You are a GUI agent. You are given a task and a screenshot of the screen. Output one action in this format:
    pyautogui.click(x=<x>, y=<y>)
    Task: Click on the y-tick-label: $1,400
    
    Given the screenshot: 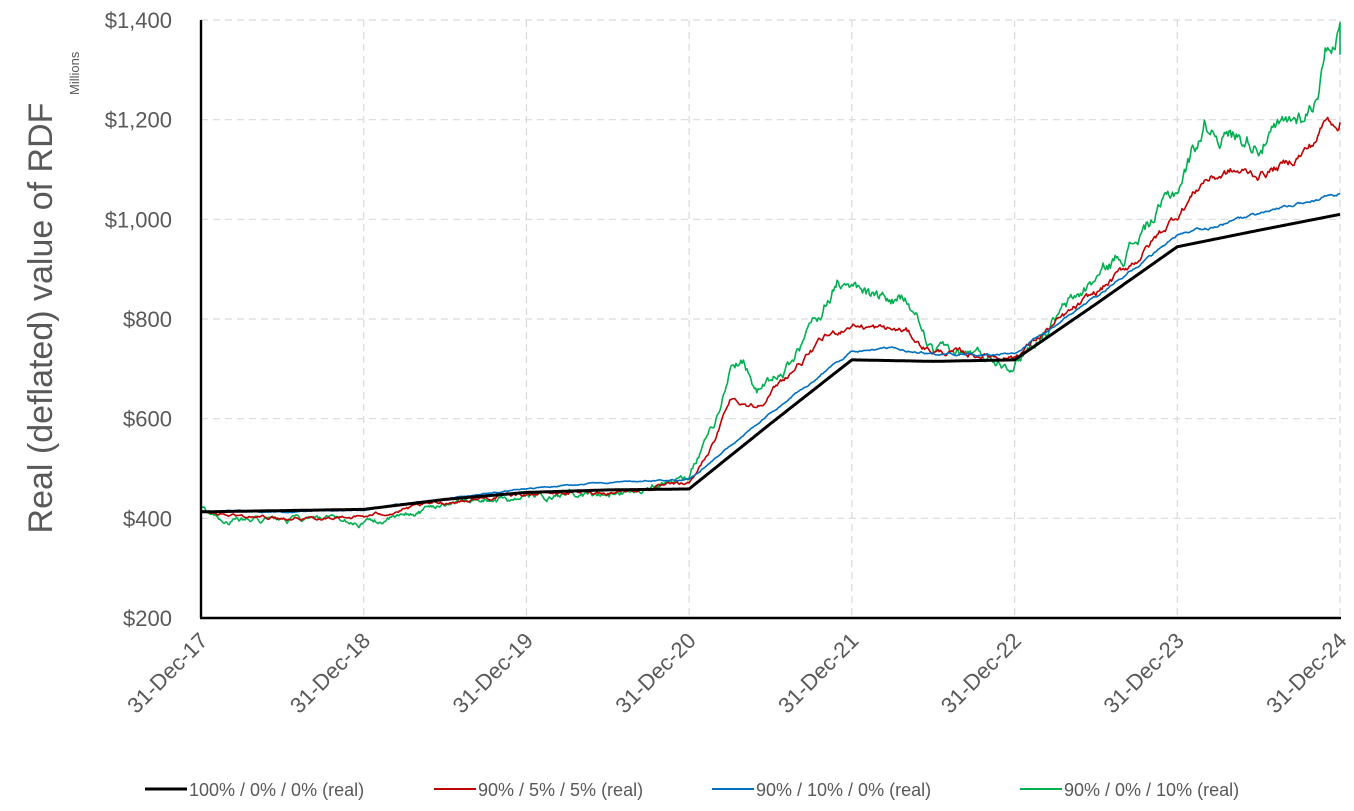 What is the action you would take?
    pyautogui.click(x=138, y=20)
    